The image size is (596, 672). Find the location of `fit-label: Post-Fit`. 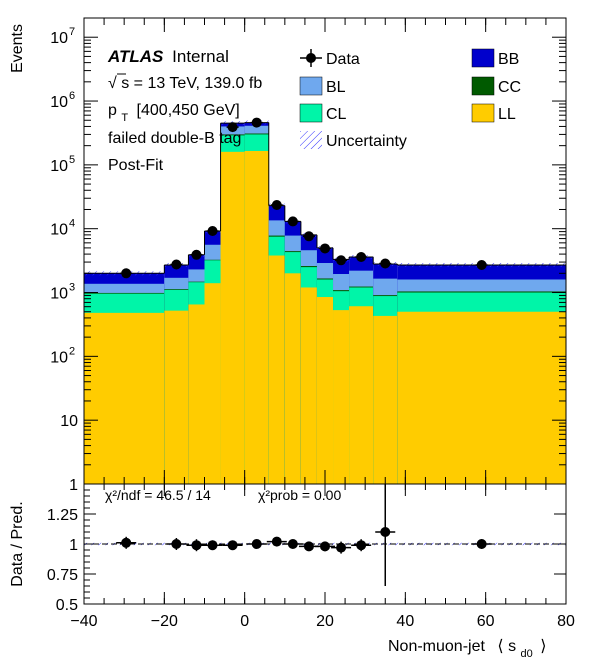

fit-label: Post-Fit is located at coordinates (136, 165).